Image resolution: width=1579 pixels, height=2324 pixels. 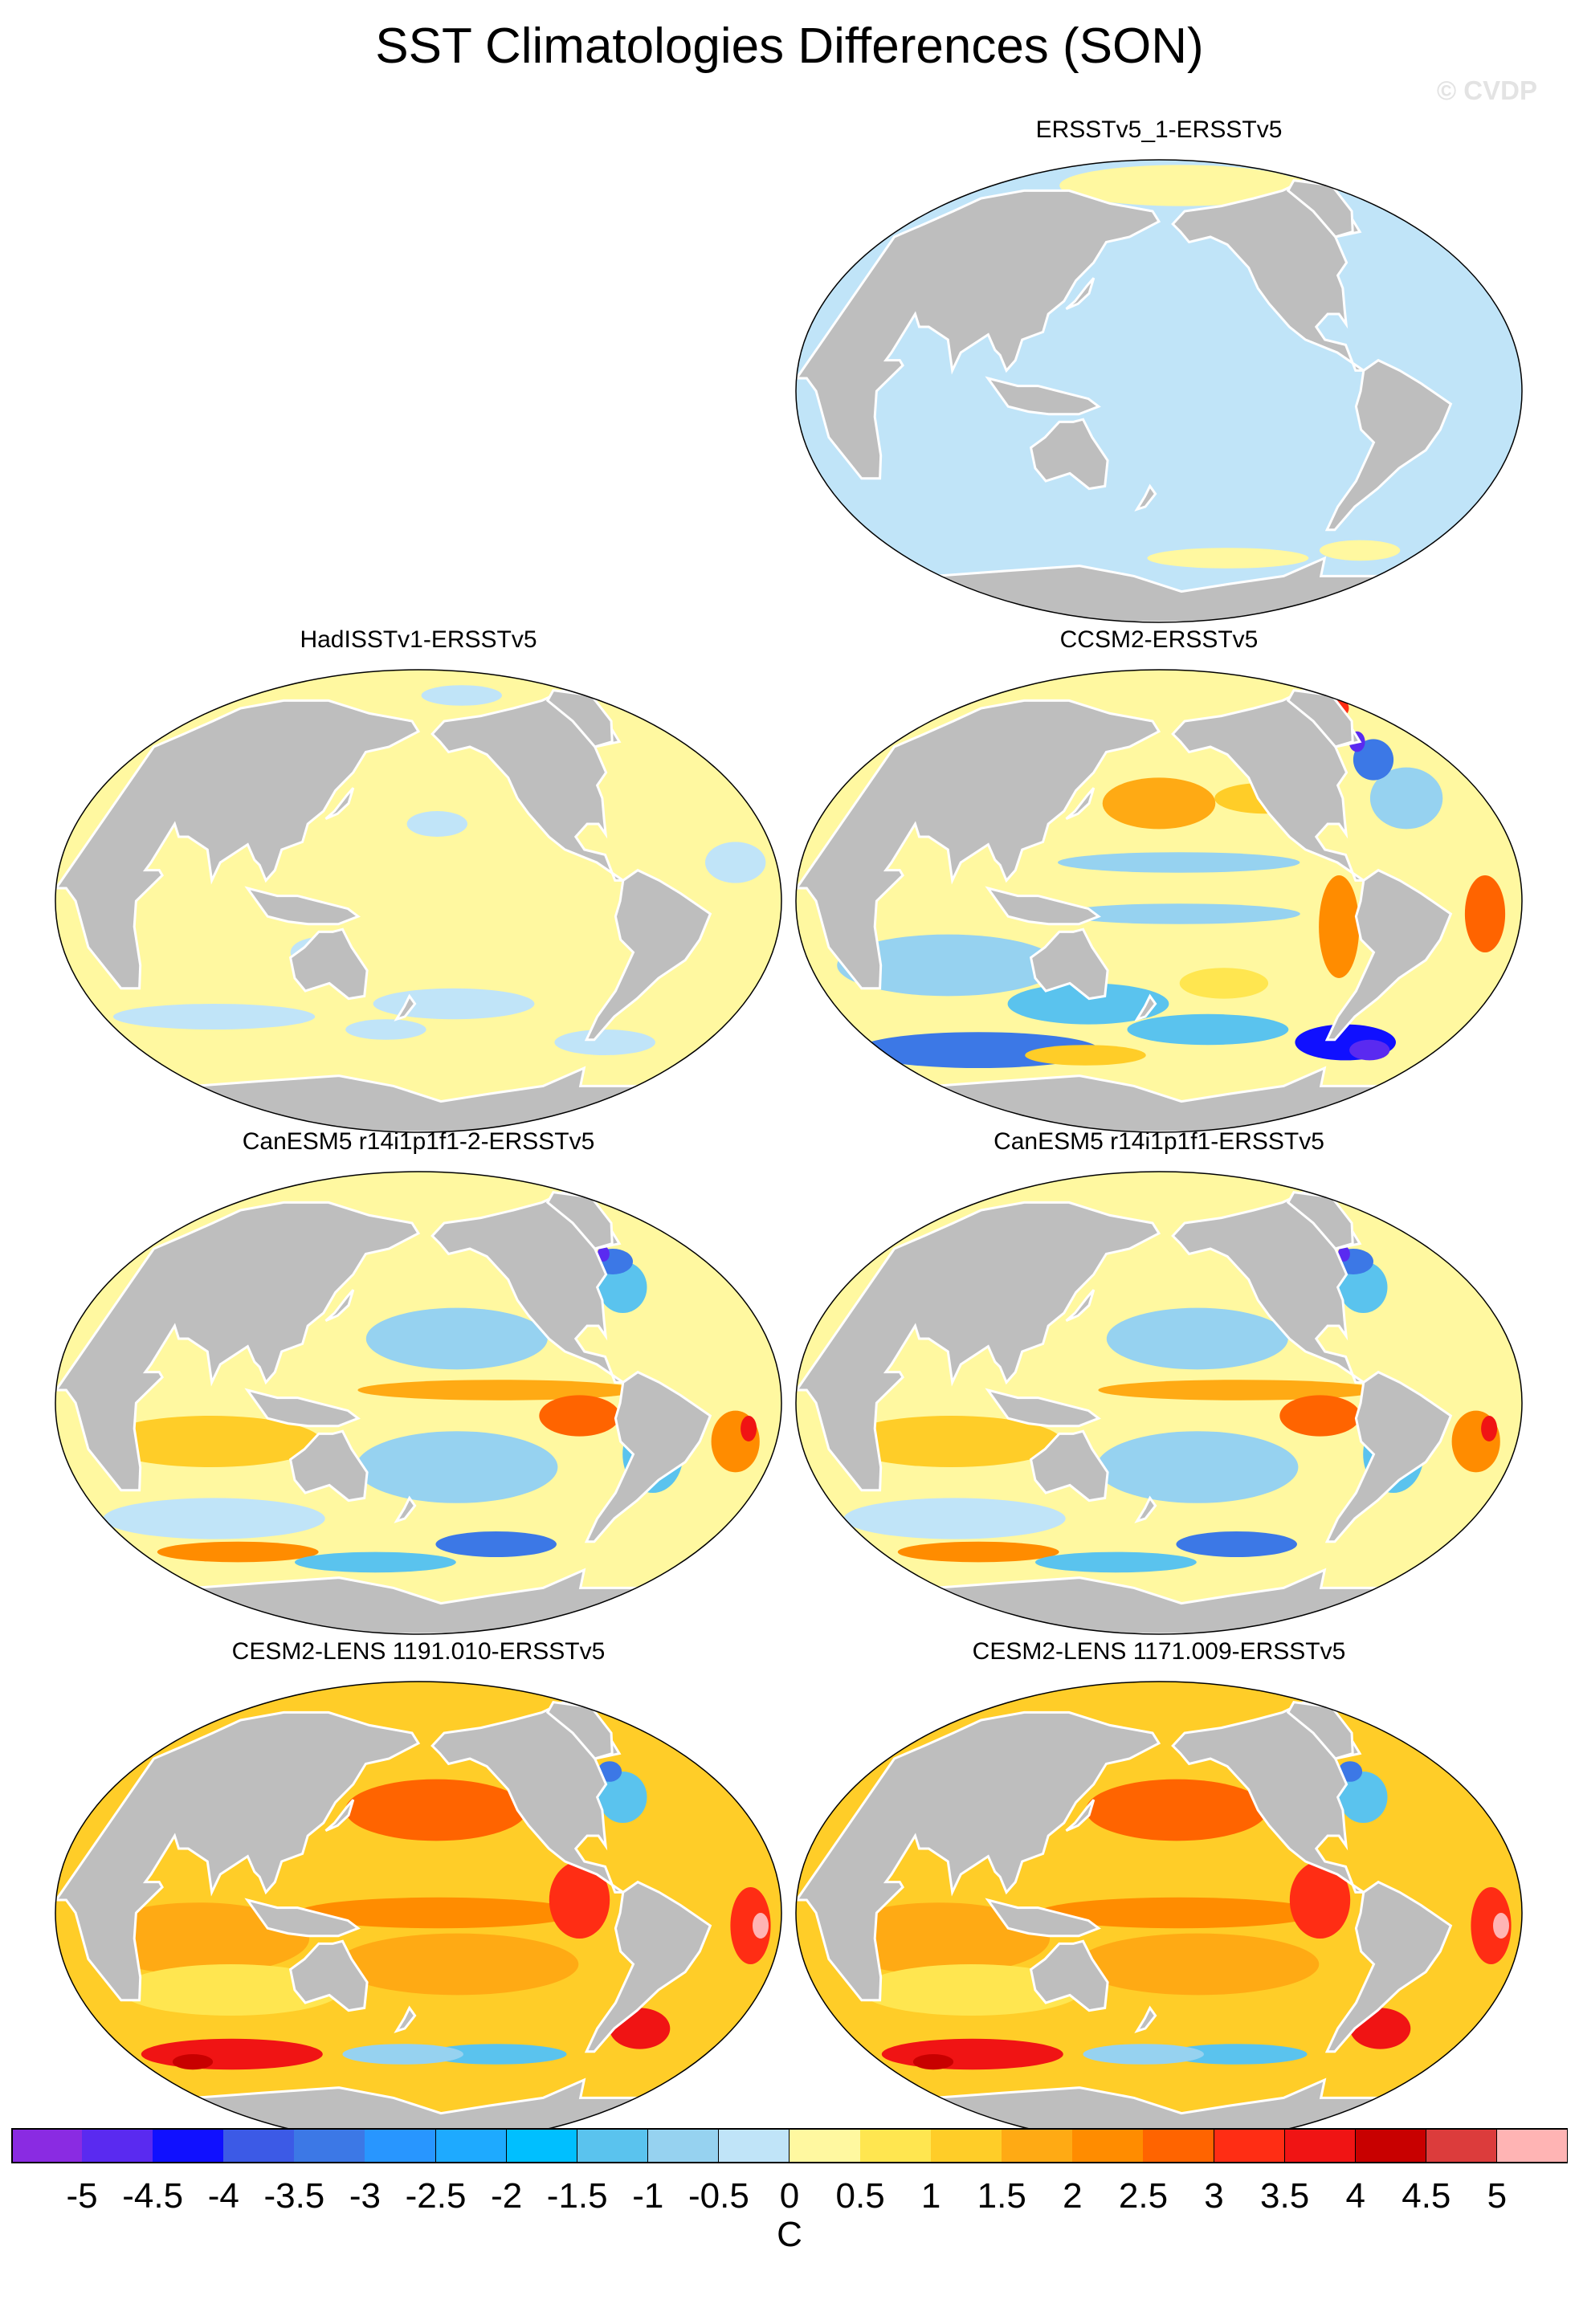 I want to click on panel-title: CESM2-LENS 1191.010-ERSSTv5, so click(x=418, y=1652).